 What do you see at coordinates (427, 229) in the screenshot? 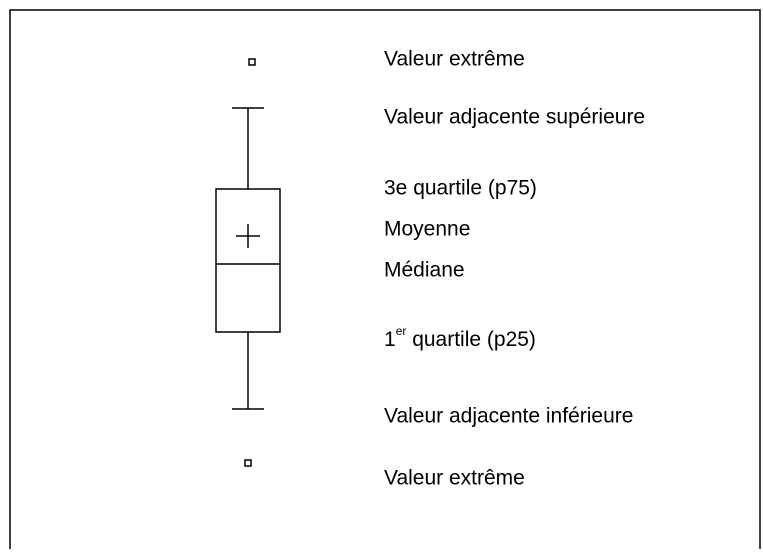
I see `label: Moyenne` at bounding box center [427, 229].